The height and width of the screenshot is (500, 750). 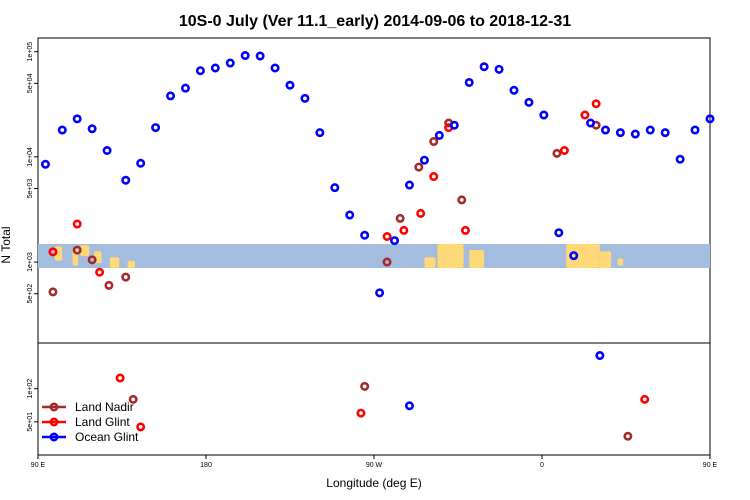 What do you see at coordinates (30, 422) in the screenshot?
I see `y-tick-label: 5e+01` at bounding box center [30, 422].